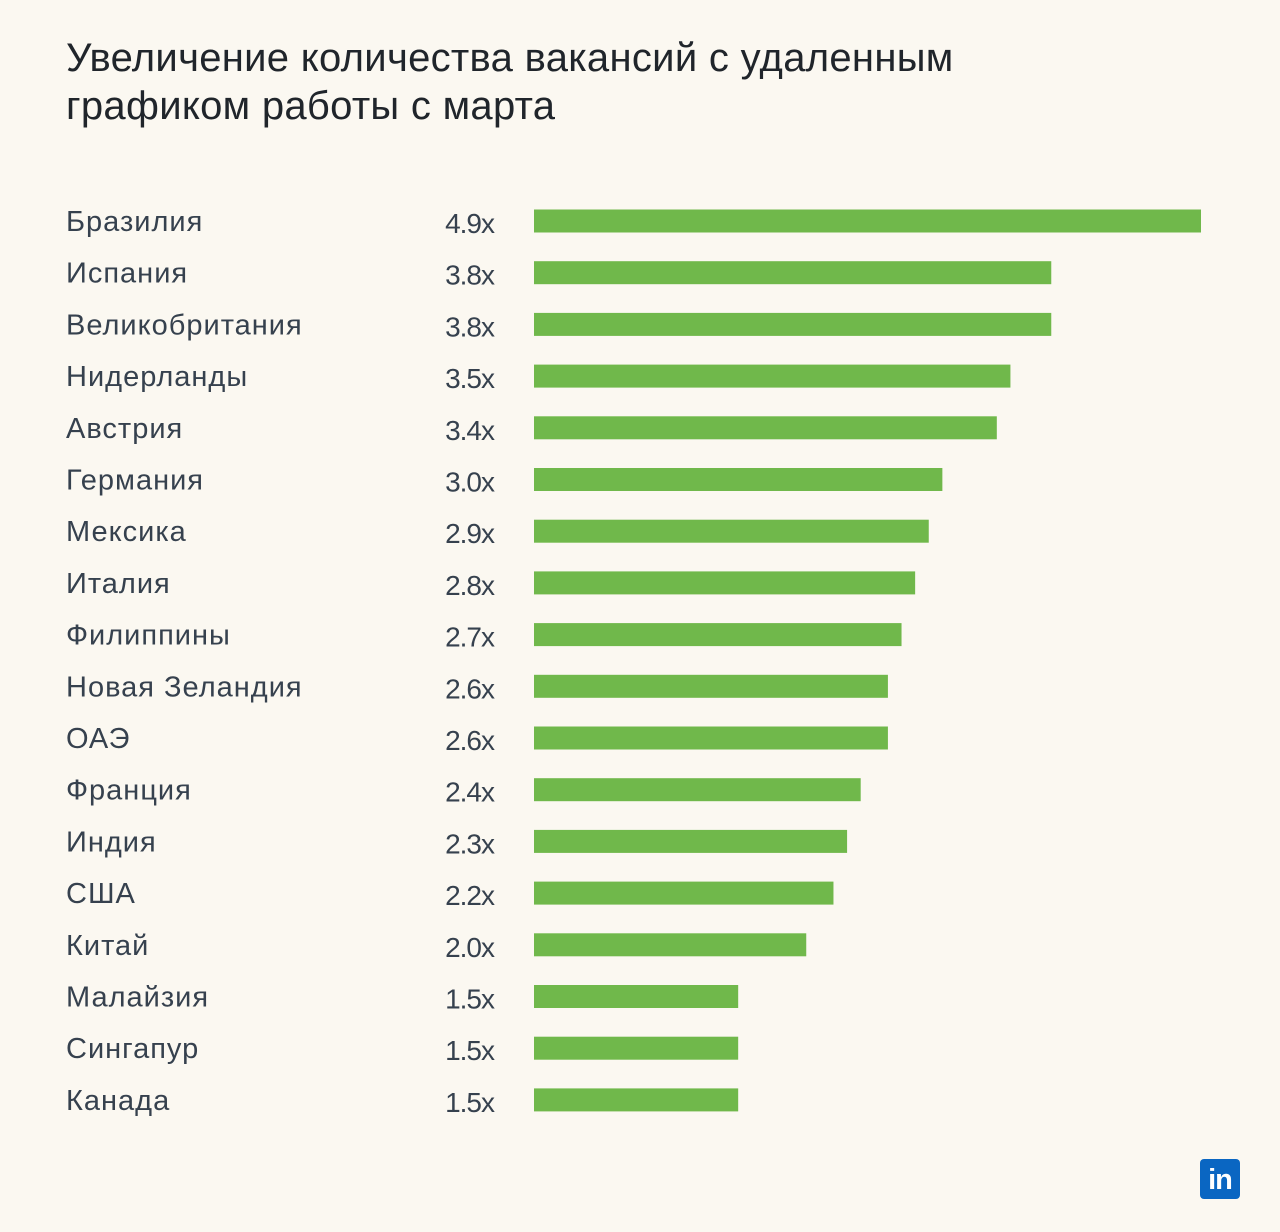  I want to click on category-label: Италия, so click(118, 584).